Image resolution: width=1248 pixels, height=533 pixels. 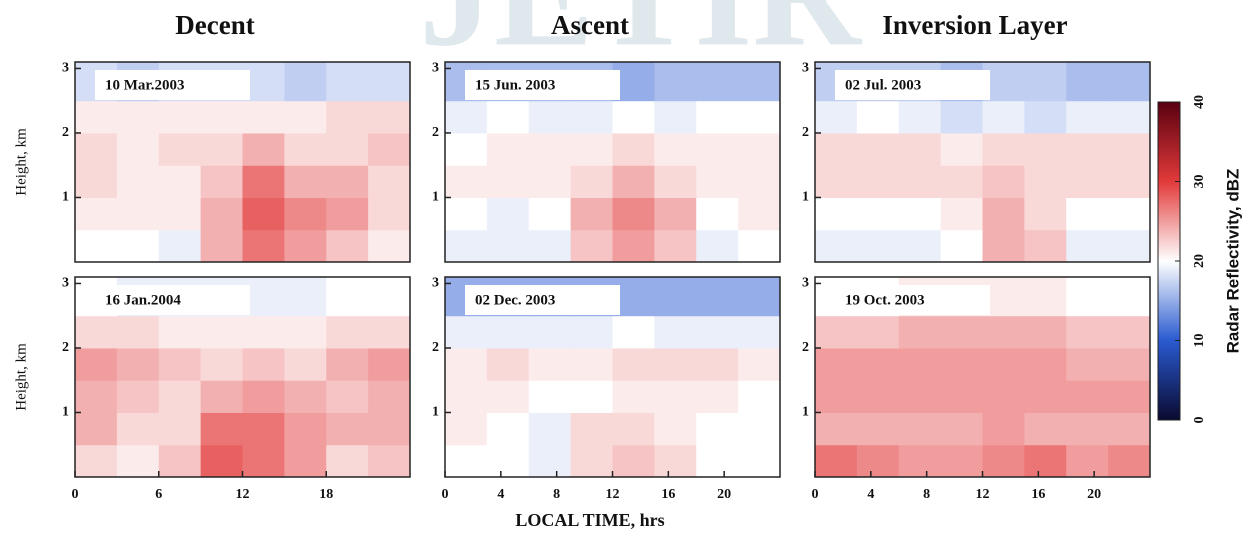 What do you see at coordinates (243, 494) in the screenshot?
I see `x-tick-label: 12` at bounding box center [243, 494].